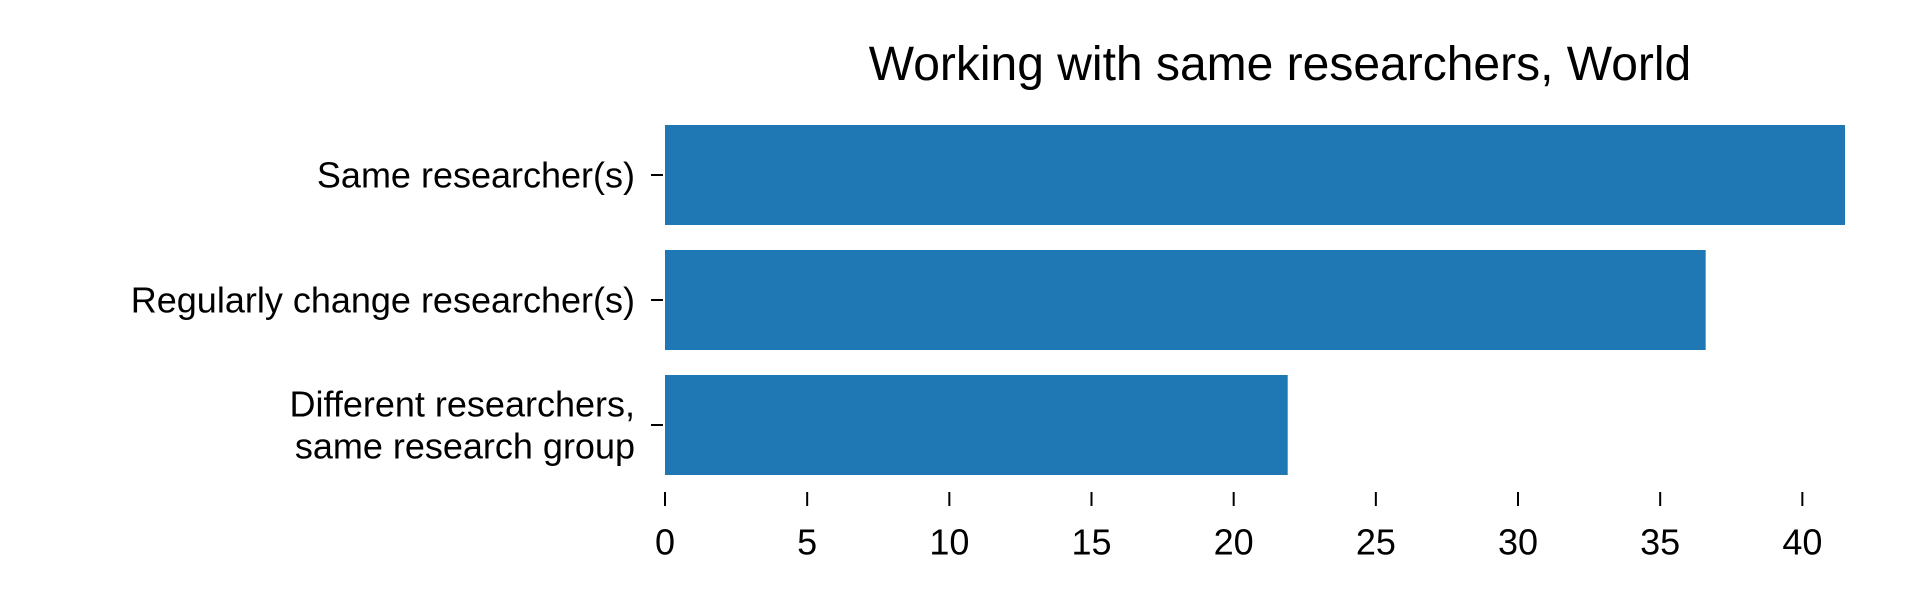  What do you see at coordinates (1376, 542) in the screenshot?
I see `x-tick-label: 25` at bounding box center [1376, 542].